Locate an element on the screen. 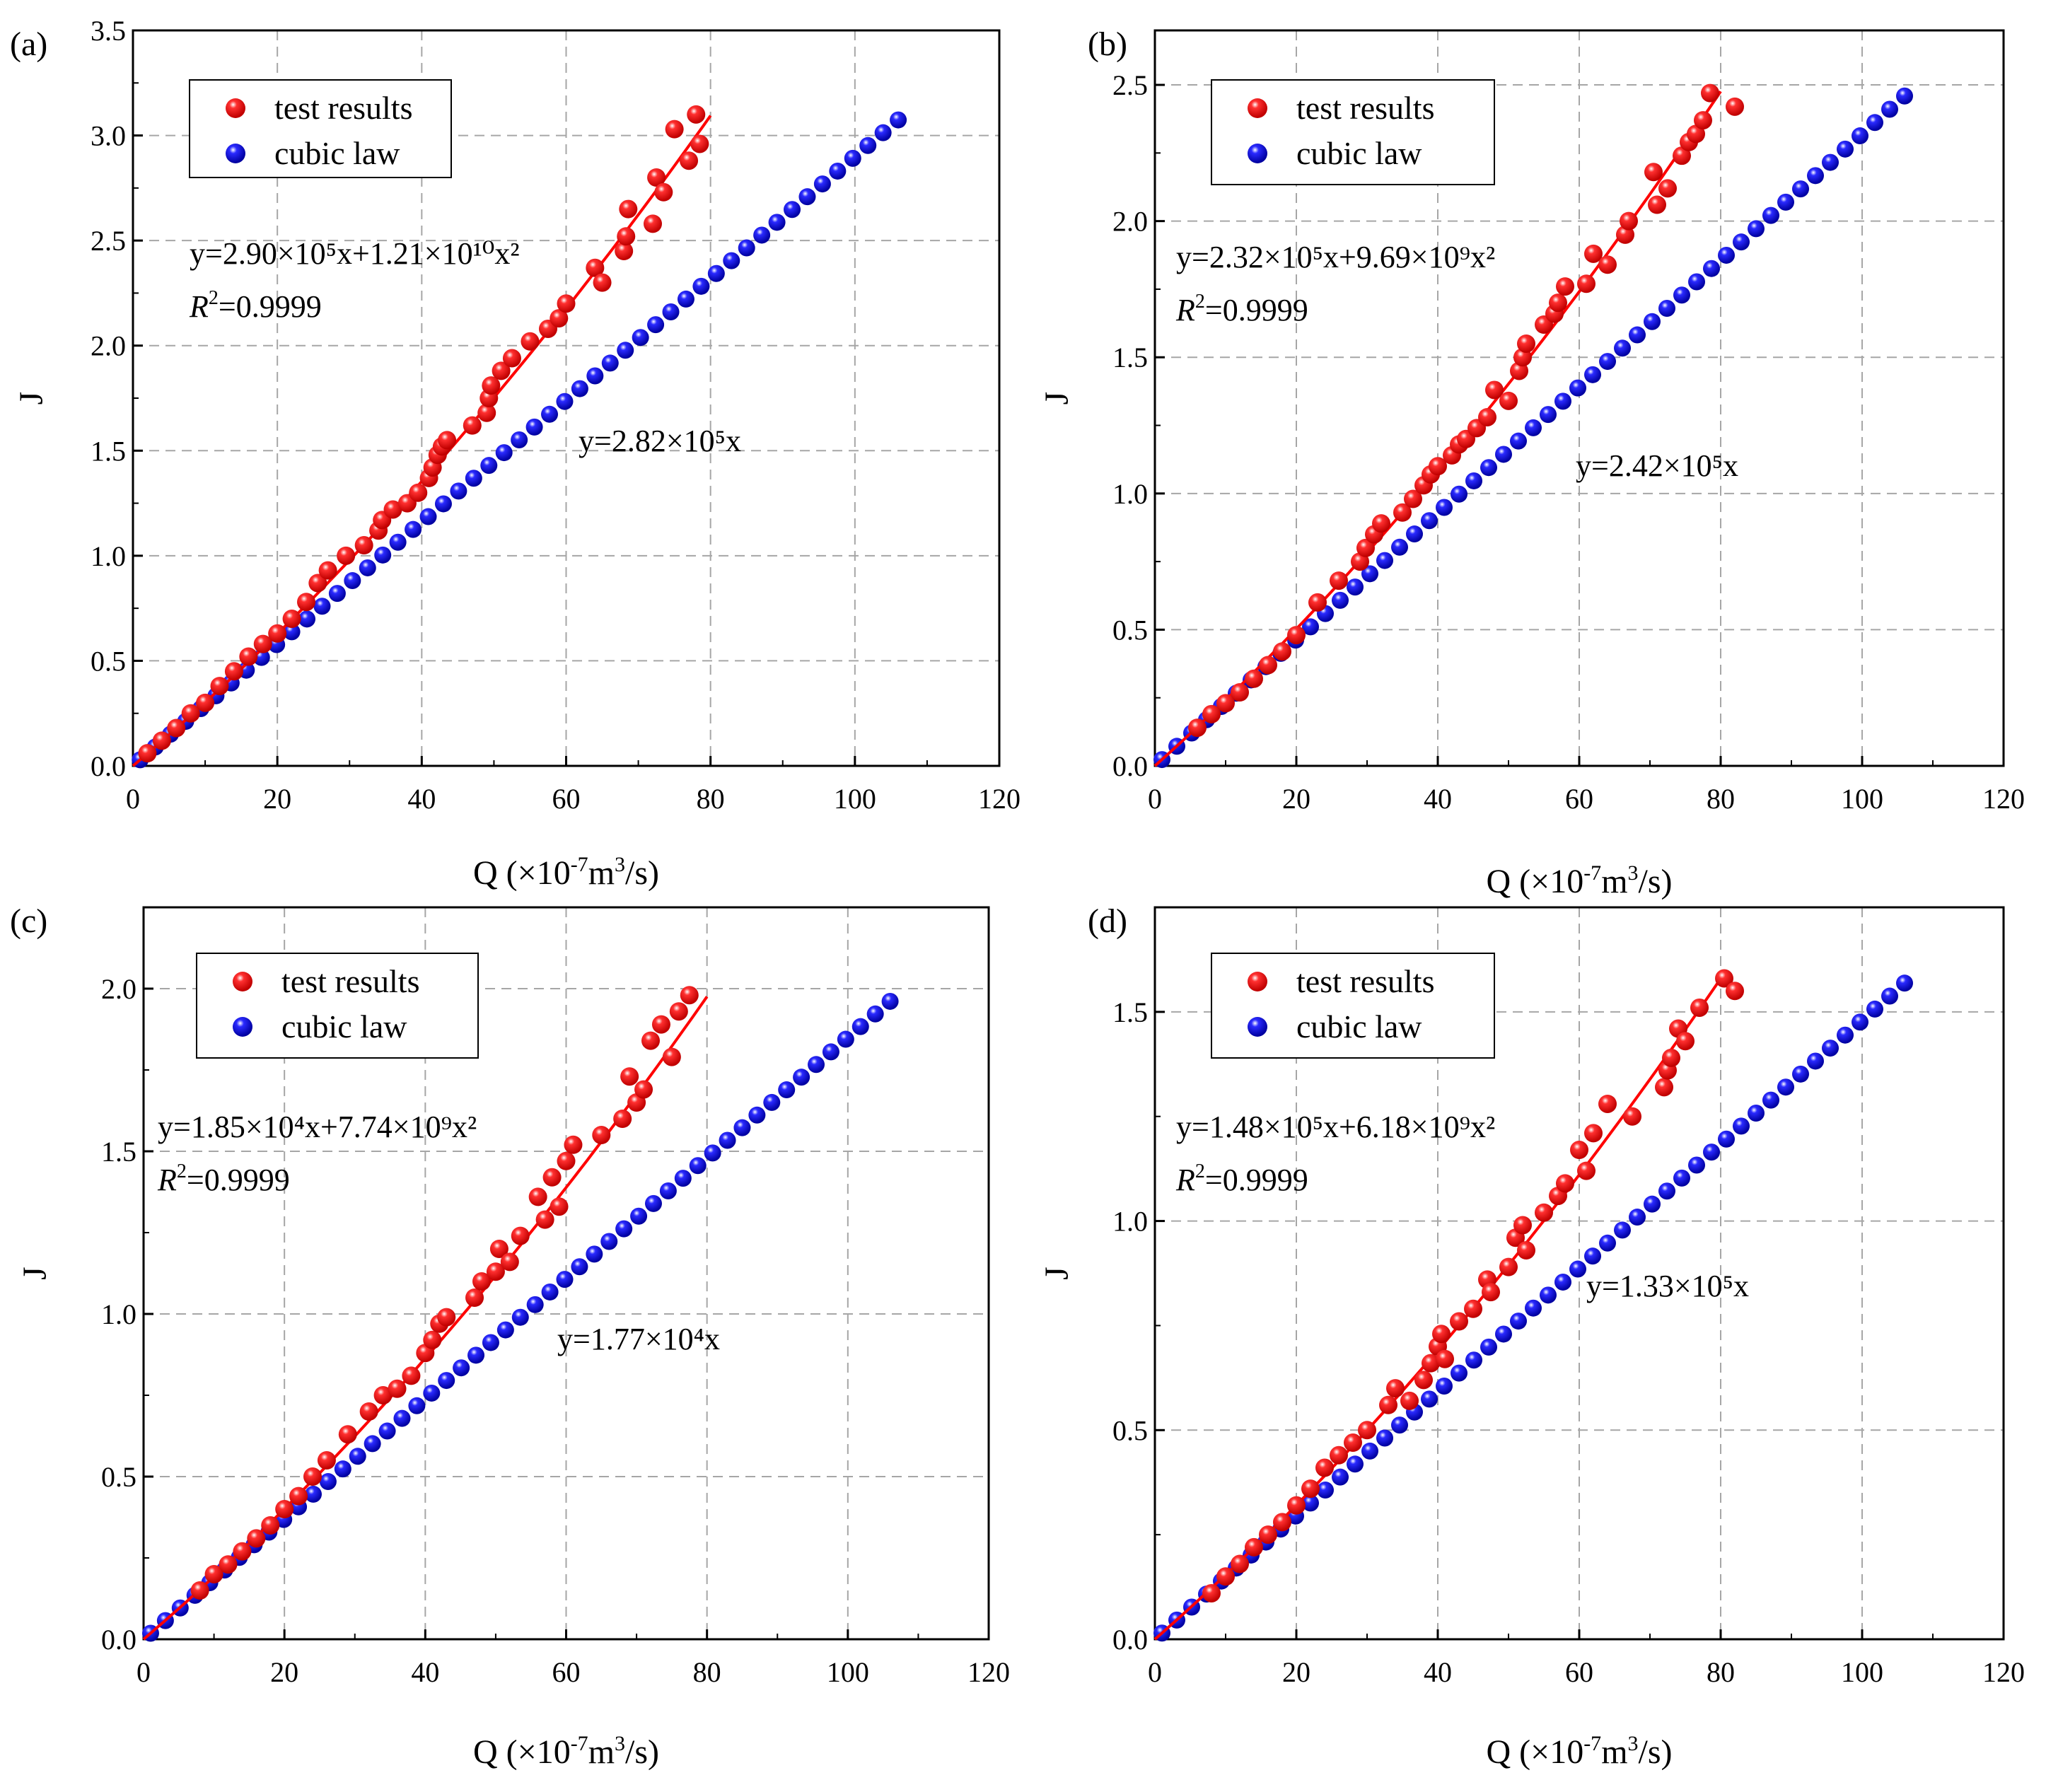 Image resolution: width=2046 pixels, height=1792 pixels. panel-4-y-axis-title: J is located at coordinates (1057, 1273).